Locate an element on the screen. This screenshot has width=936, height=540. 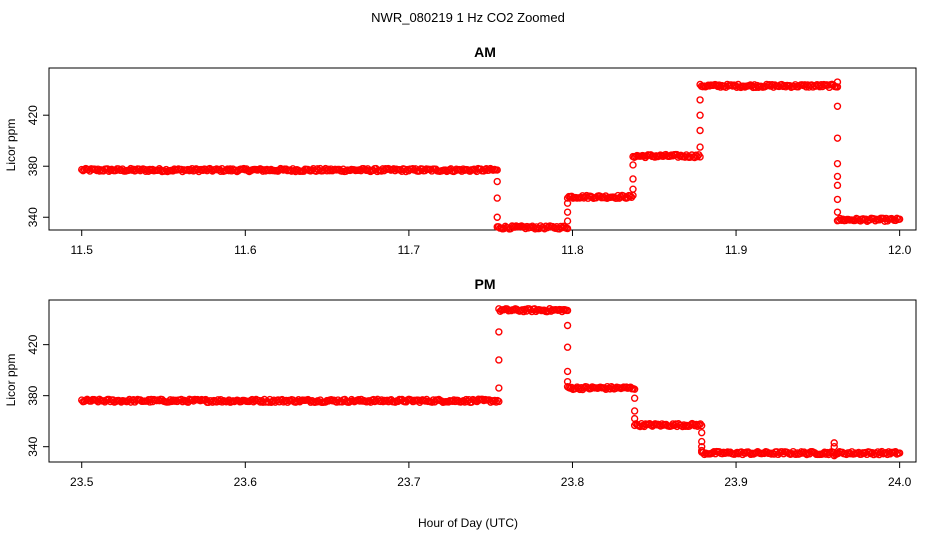
pm-x-ticks: 23.5 23.6 23.7 23.8 23.9 24.0 is located at coordinates (491, 475).